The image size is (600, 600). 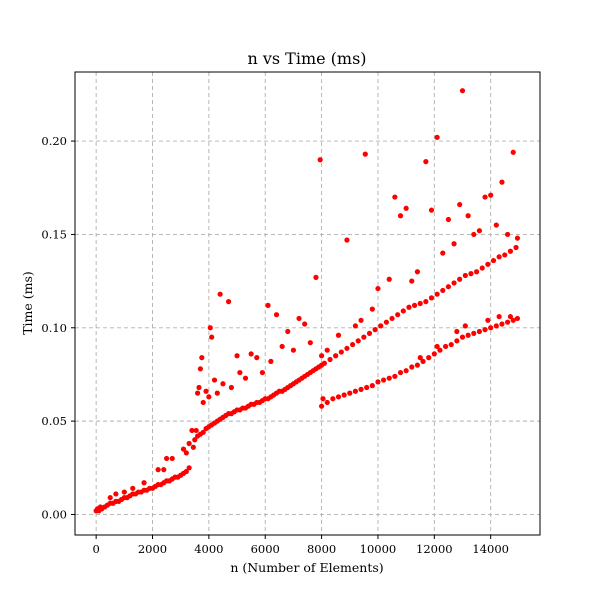 What do you see at coordinates (54, 421) in the screenshot?
I see `y-tick-label: 0.05` at bounding box center [54, 421].